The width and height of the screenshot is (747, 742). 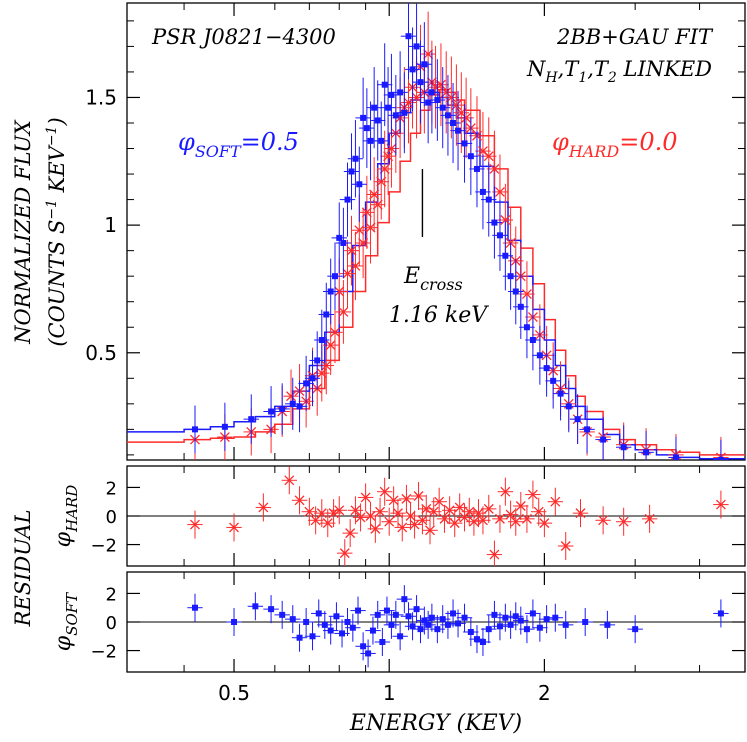 I want to click on hard-resid-panel-y-tick-label: 0, so click(x=111, y=517).